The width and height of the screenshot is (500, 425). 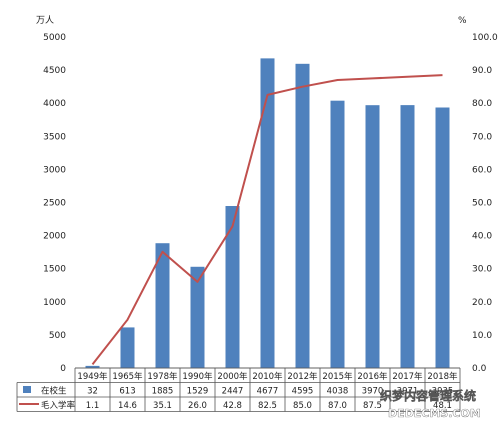 What do you see at coordinates (337, 376) in the screenshot?
I see `category-label: 2015年` at bounding box center [337, 376].